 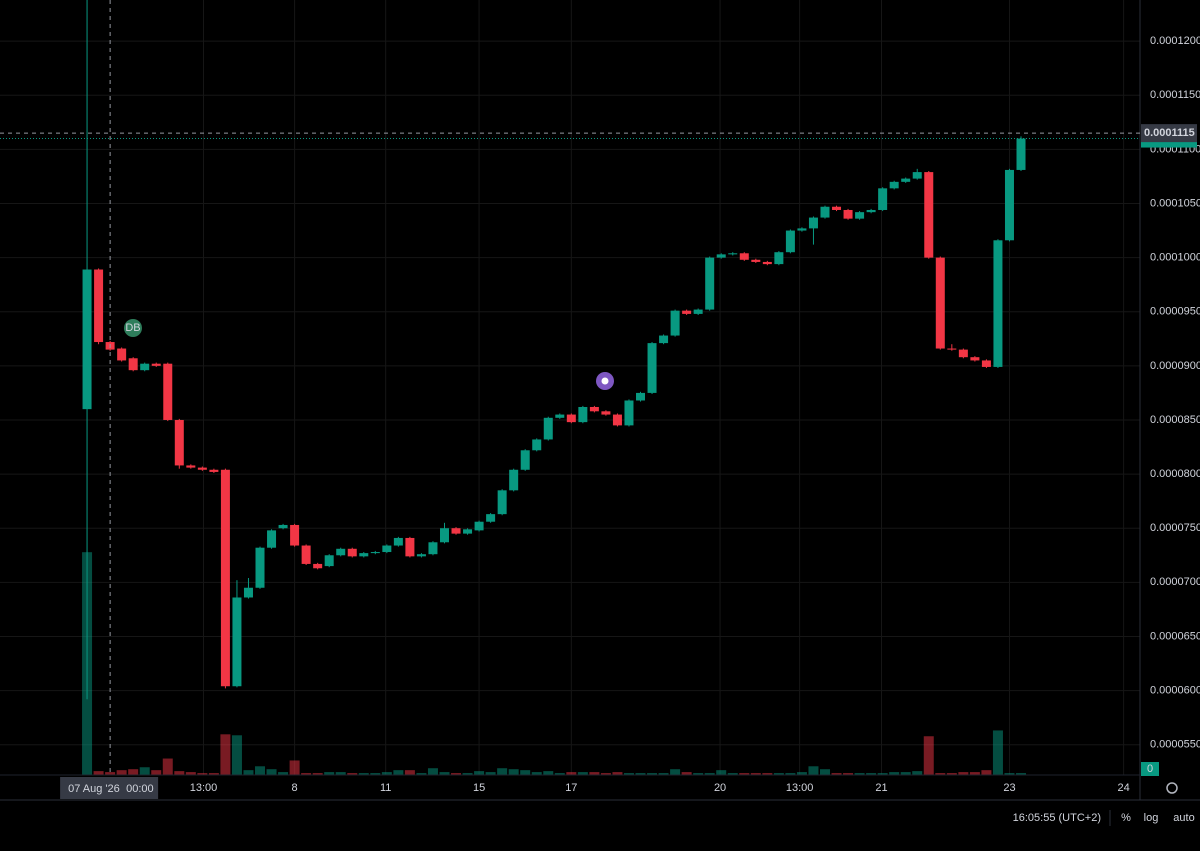 I want to click on percent-toggle: %, so click(x=1126, y=818).